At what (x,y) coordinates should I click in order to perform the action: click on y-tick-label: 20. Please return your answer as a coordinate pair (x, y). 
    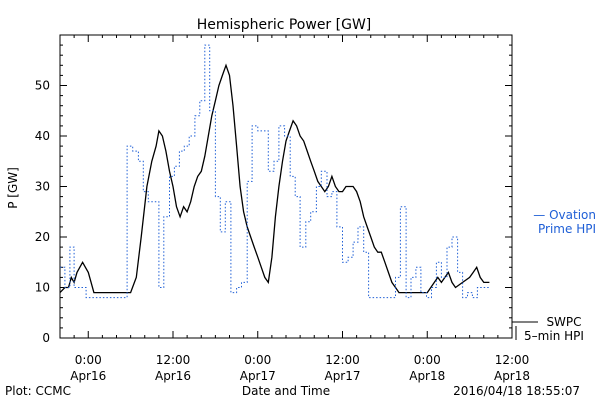
    Looking at the image, I should click on (42, 237).